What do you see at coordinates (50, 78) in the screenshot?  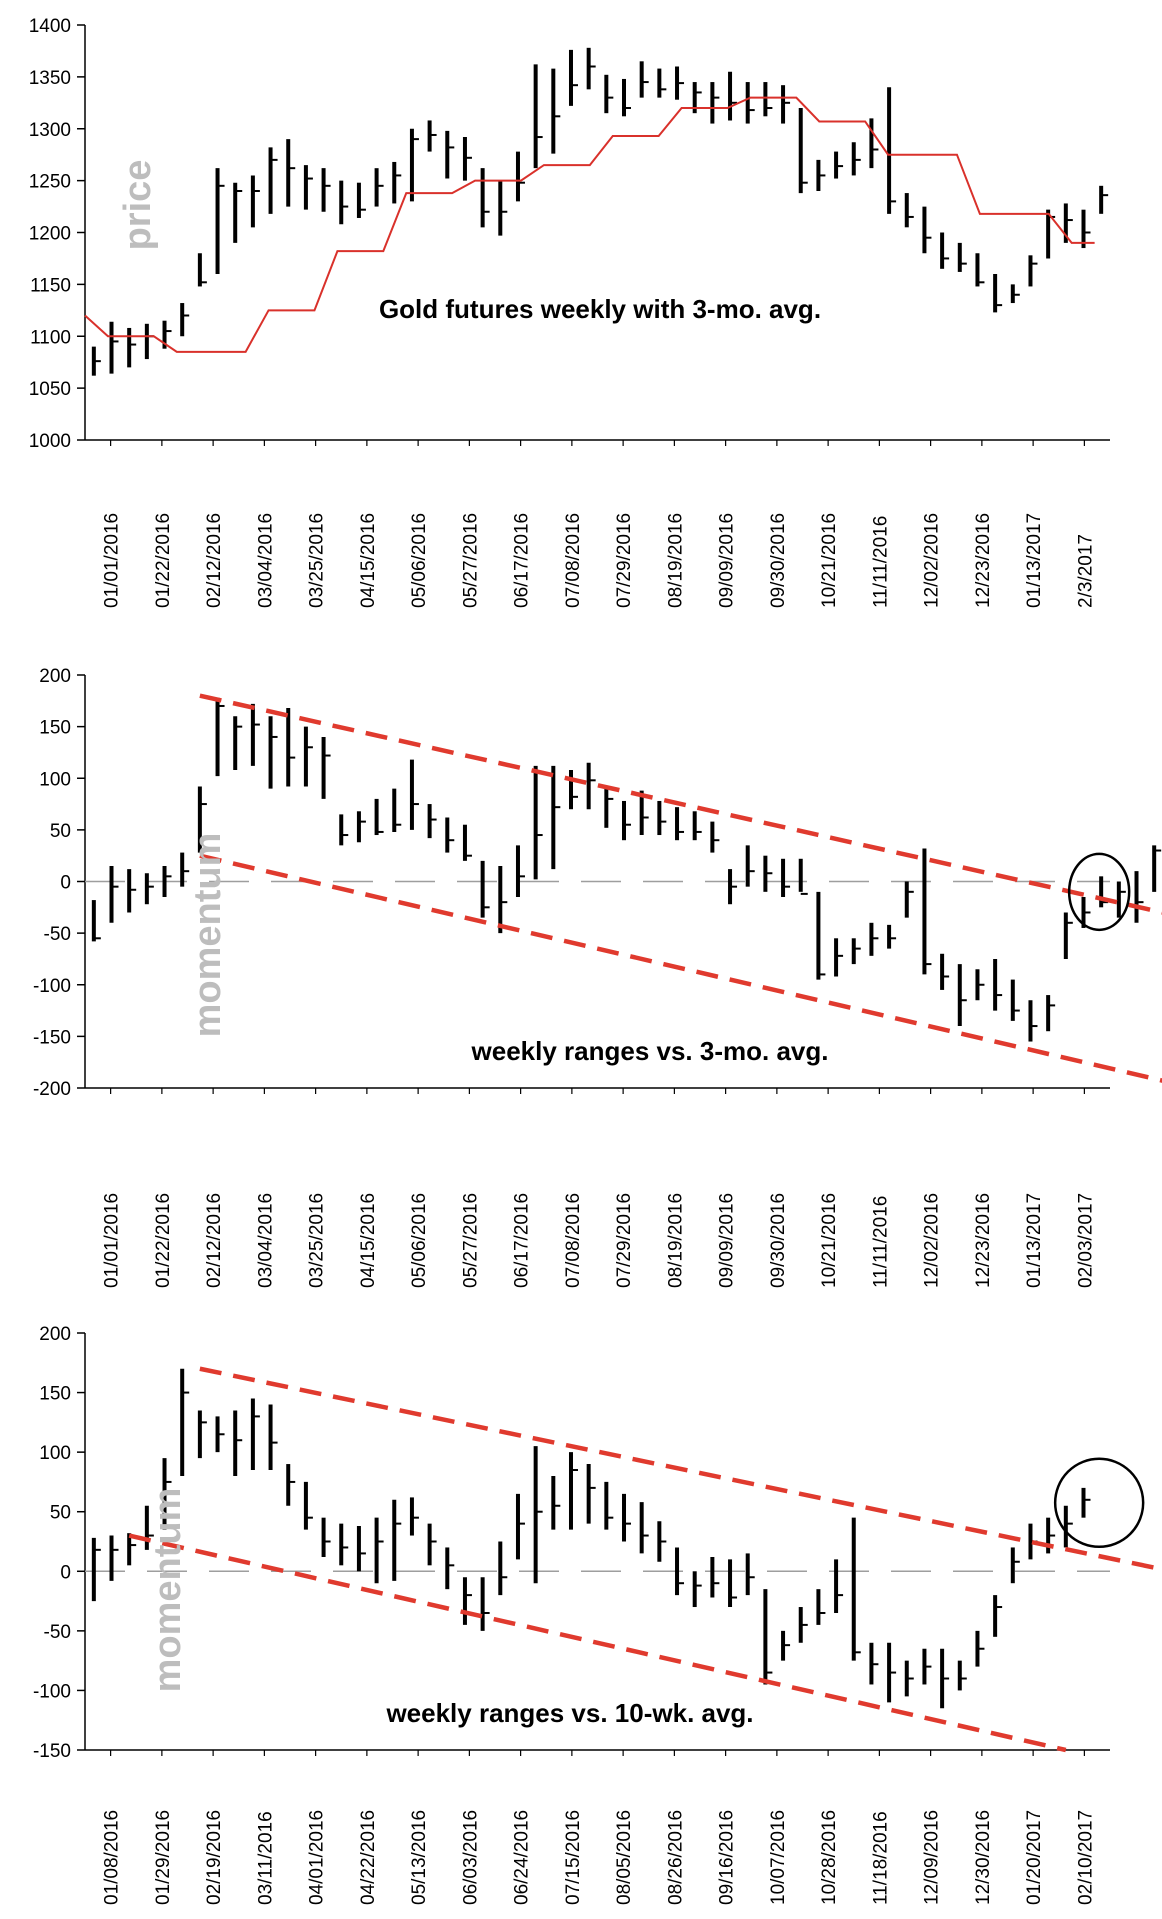 I see `y-tick-label: 1350` at bounding box center [50, 78].